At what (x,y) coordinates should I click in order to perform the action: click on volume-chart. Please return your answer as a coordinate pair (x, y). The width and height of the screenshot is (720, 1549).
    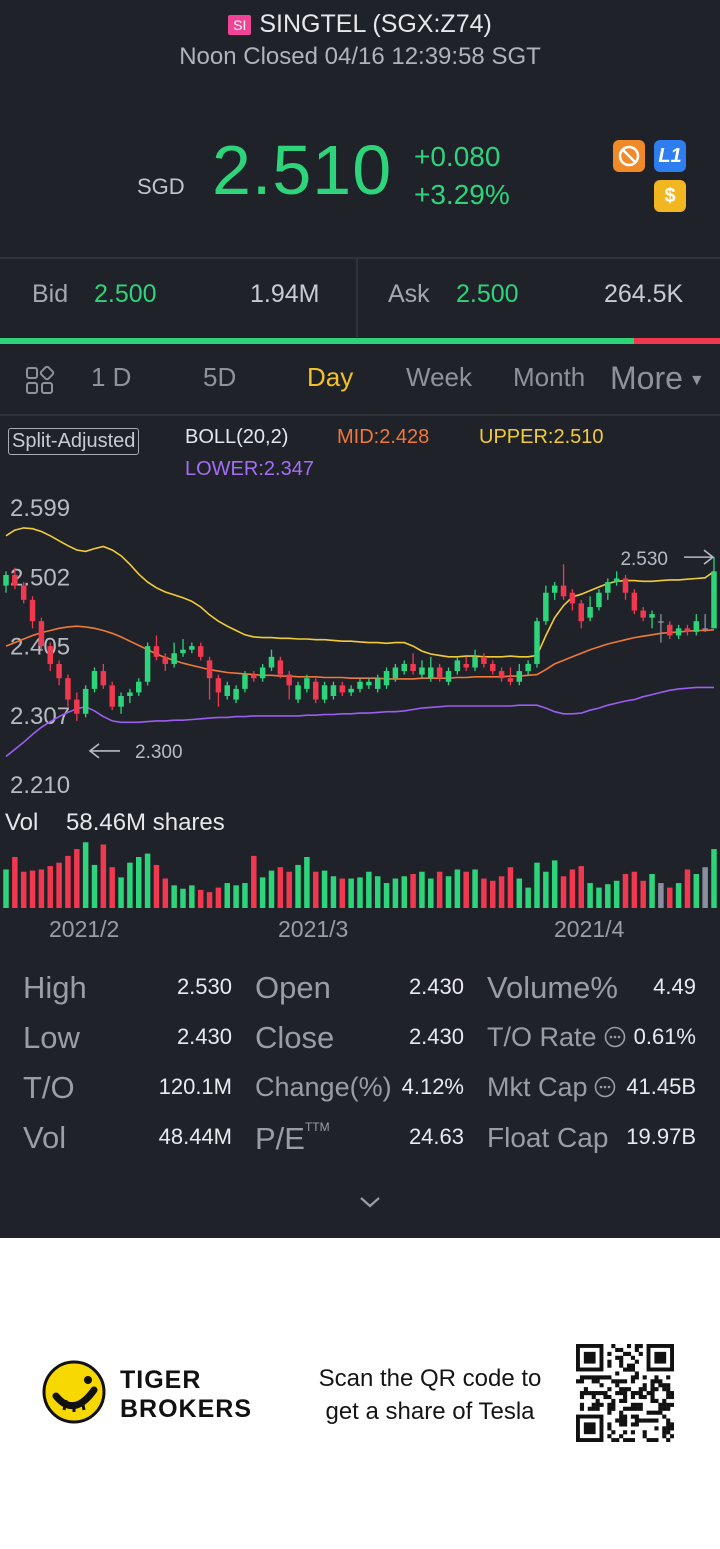
    Looking at the image, I should click on (360, 874).